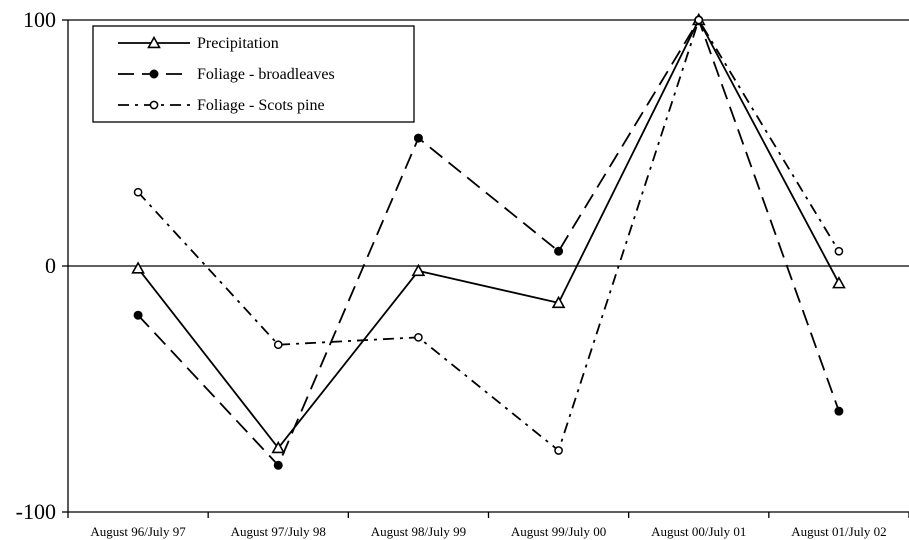 The image size is (909, 540). Describe the element at coordinates (50, 265) in the screenshot. I see `y-tick-label: 0` at that location.